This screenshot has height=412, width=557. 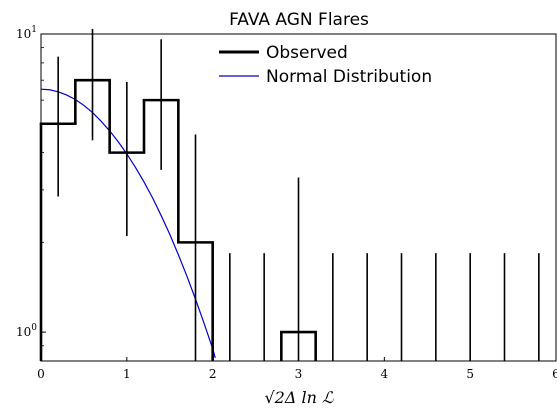 What do you see at coordinates (213, 374) in the screenshot?
I see `x-tick-label: 2` at bounding box center [213, 374].